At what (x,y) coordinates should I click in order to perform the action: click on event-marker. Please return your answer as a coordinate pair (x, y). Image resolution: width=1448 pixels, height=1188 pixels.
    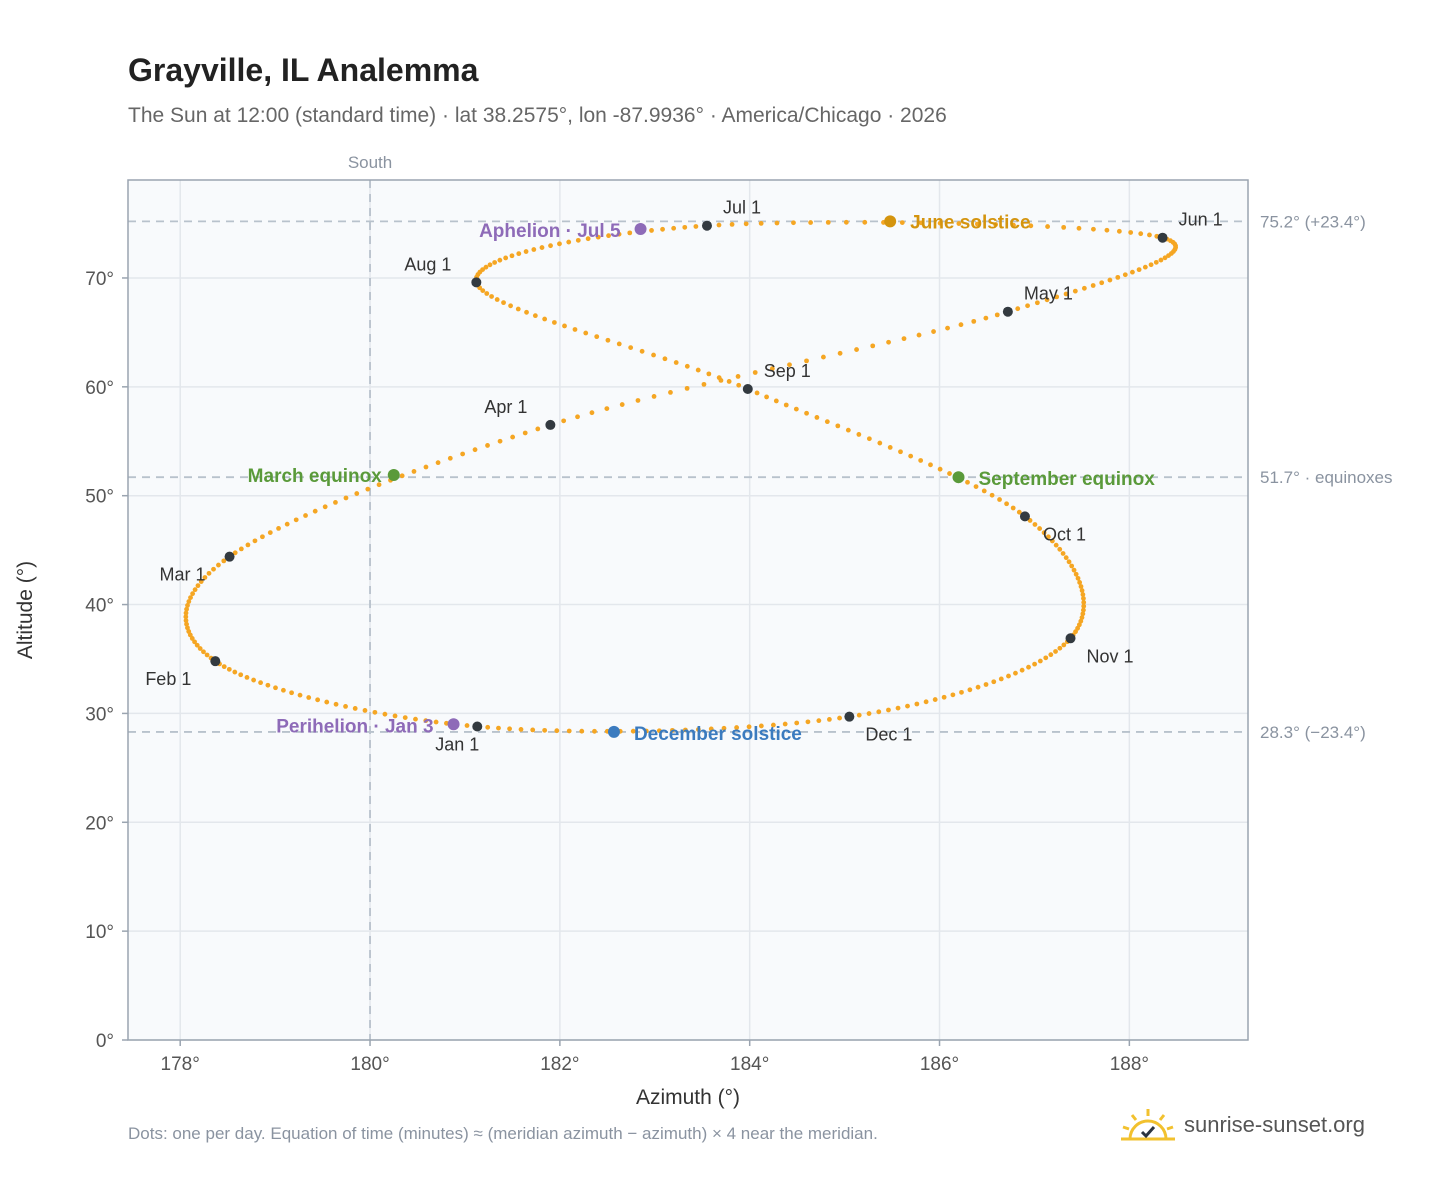
    Looking at the image, I should click on (453, 724).